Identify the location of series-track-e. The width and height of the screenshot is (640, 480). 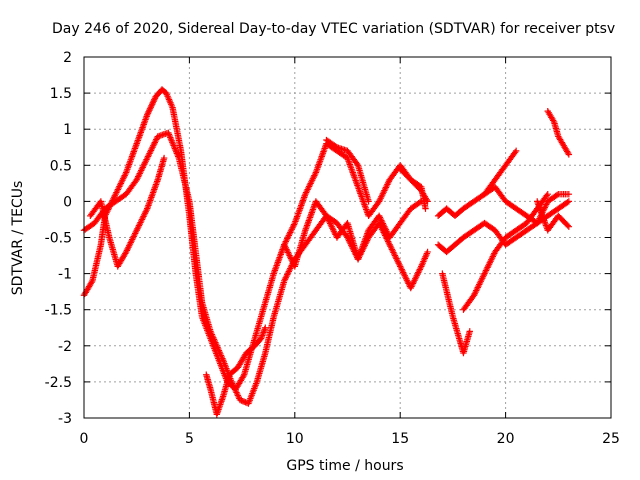
(353, 234).